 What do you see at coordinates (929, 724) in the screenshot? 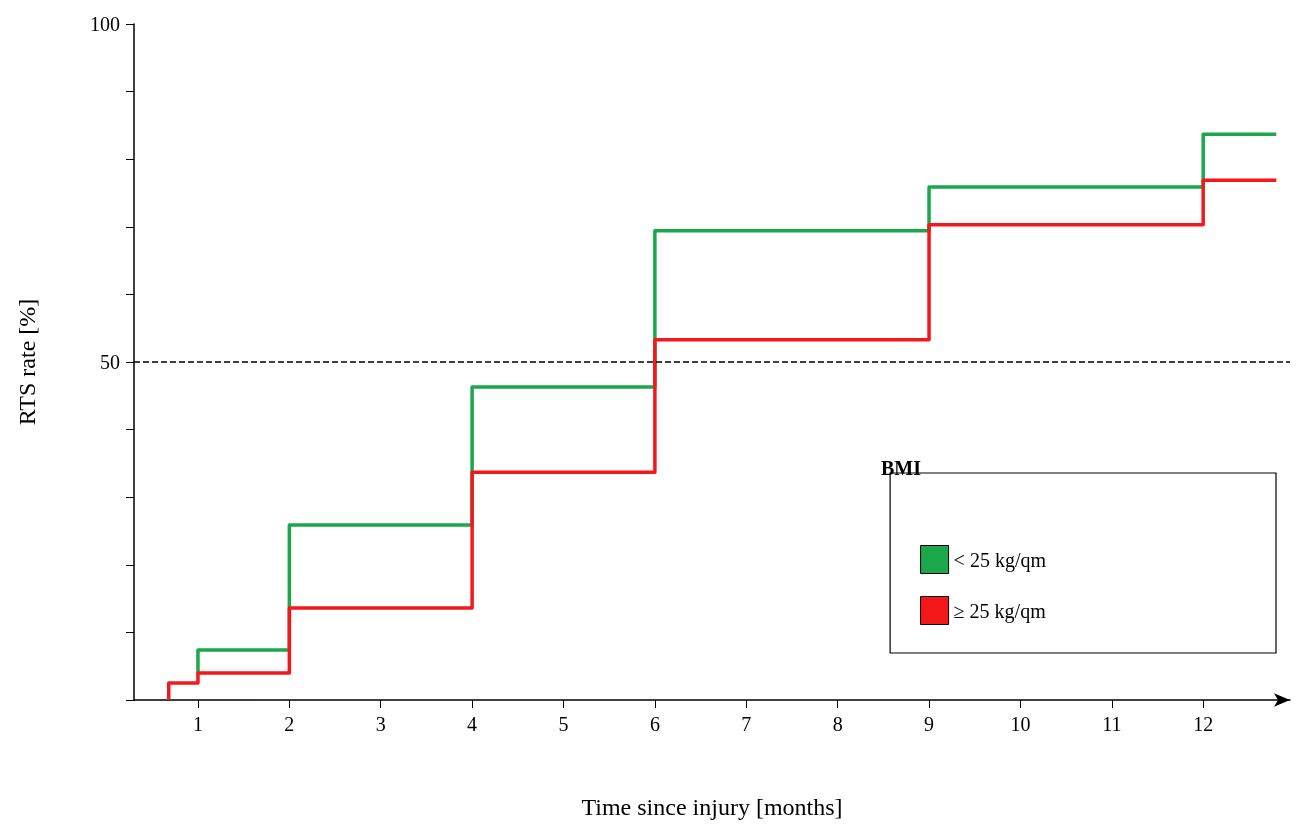
I see `x-tick-label: 9` at bounding box center [929, 724].